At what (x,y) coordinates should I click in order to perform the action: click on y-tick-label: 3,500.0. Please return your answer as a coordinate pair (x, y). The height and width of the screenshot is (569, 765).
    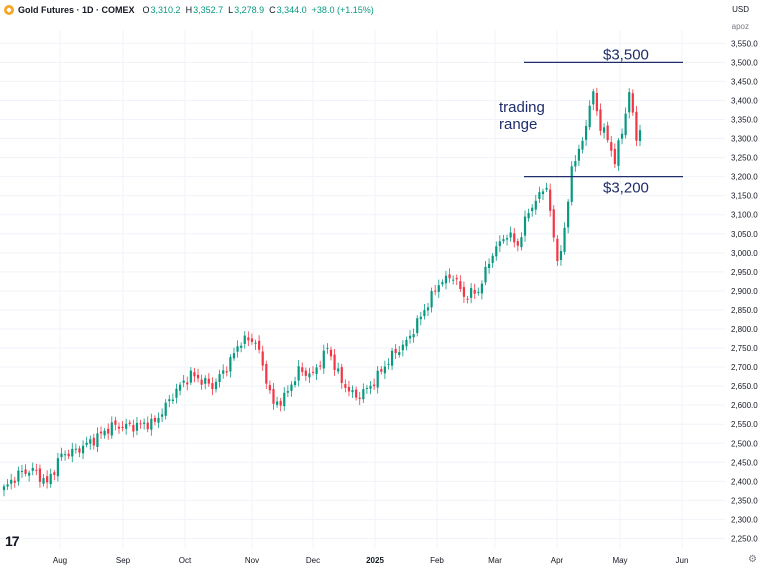
    Looking at the image, I should click on (744, 62).